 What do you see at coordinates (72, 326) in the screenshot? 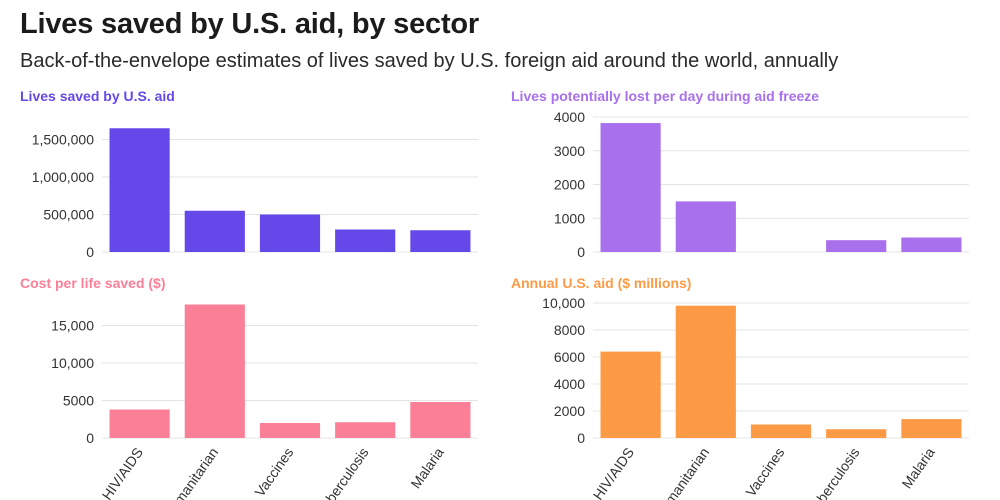
I see `y-tick-label: 15,000` at bounding box center [72, 326].